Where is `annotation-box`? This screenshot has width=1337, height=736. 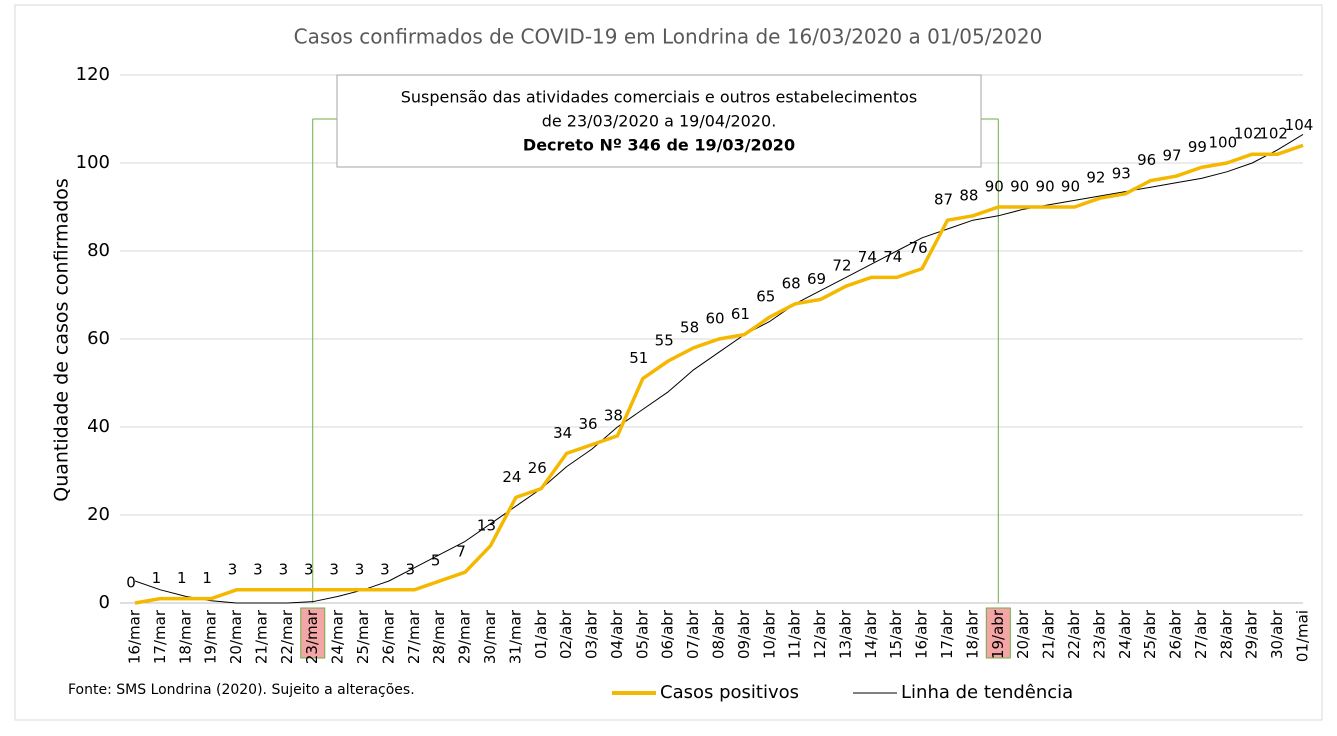
annotation-box is located at coordinates (659, 121).